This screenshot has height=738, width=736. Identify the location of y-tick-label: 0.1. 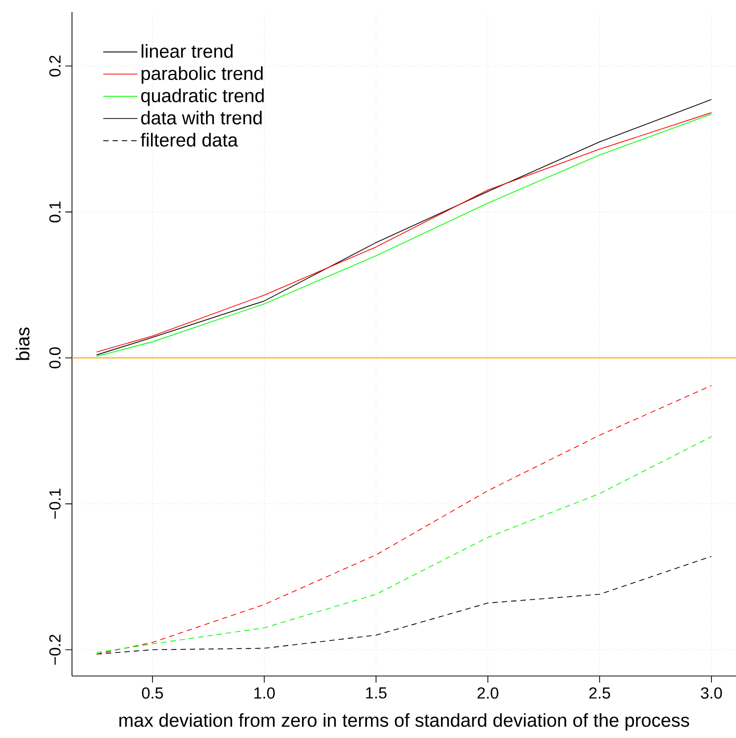
(55, 212).